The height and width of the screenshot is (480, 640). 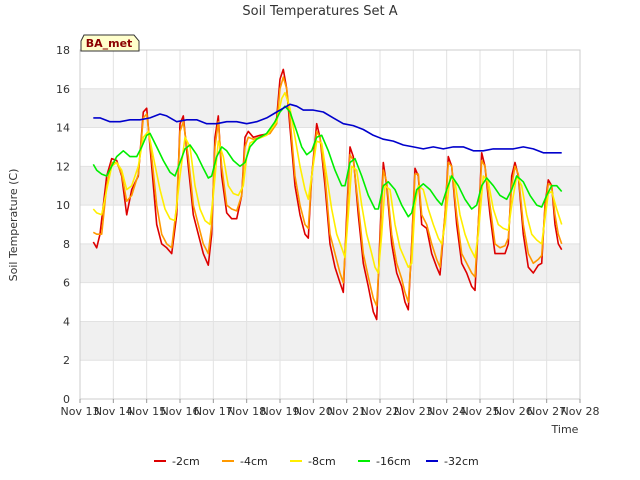 I want to click on legend-label: -16cm, so click(x=393, y=461).